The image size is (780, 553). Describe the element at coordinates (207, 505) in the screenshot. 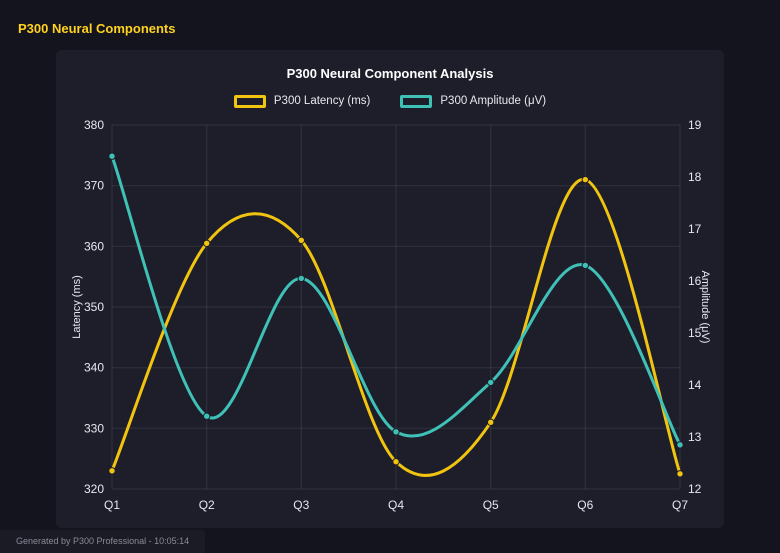

I see `svg-text: Q2` at that location.